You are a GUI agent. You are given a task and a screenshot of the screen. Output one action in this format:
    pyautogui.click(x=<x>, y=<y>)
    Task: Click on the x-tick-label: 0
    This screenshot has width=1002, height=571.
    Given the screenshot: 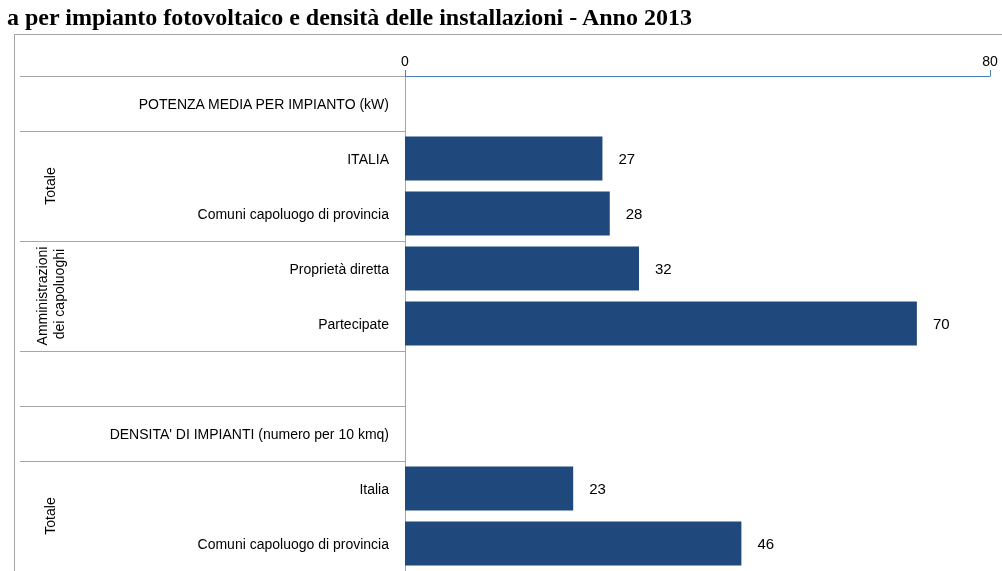 What is the action you would take?
    pyautogui.click(x=405, y=61)
    